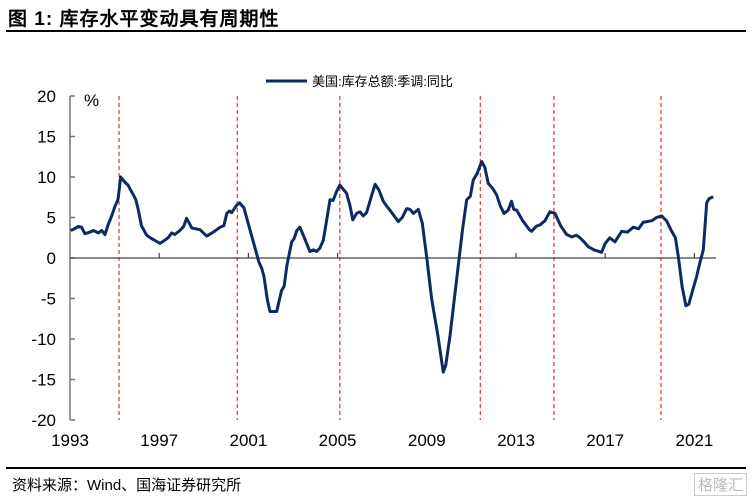 The image size is (755, 502). Describe the element at coordinates (516, 440) in the screenshot. I see `x-tick-label: 2013` at that location.